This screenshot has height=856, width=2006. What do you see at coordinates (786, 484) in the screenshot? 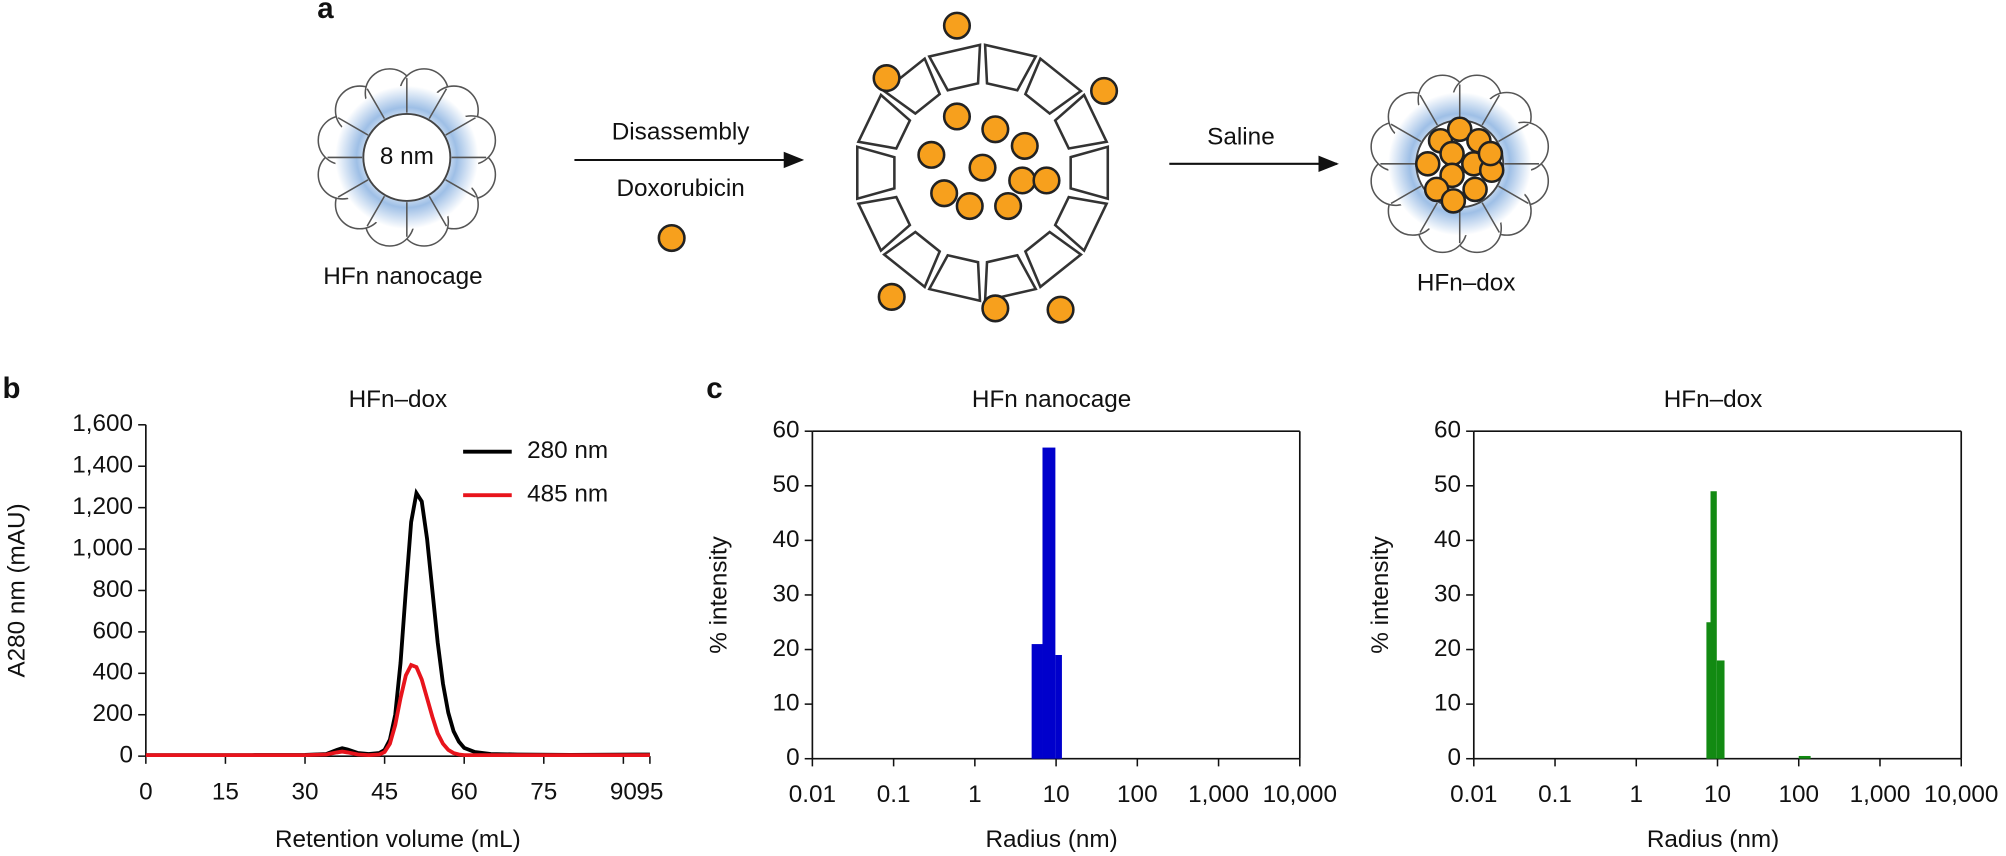
I see `y-tick-label: 50` at bounding box center [786, 484].